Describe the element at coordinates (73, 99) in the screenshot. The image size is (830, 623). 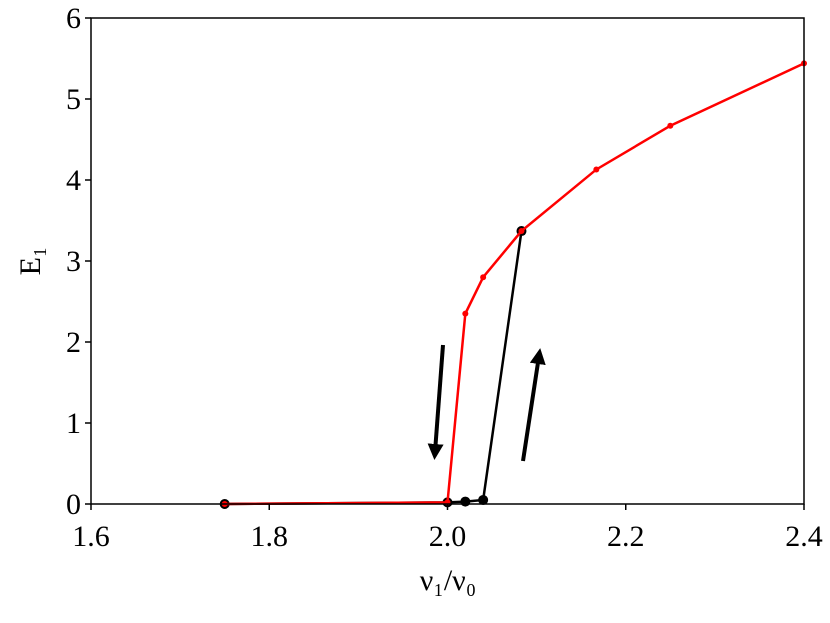
I see `y-tick-label: 5` at that location.